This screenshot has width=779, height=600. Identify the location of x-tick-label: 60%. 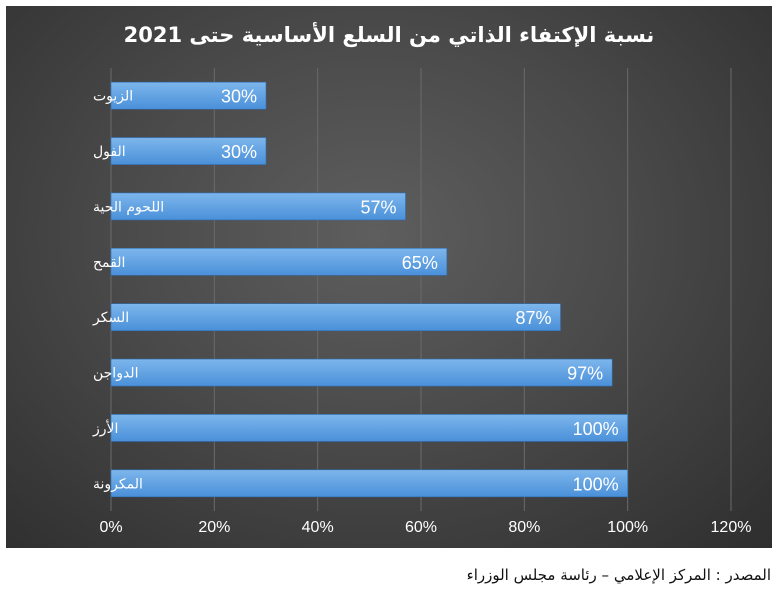
(421, 527).